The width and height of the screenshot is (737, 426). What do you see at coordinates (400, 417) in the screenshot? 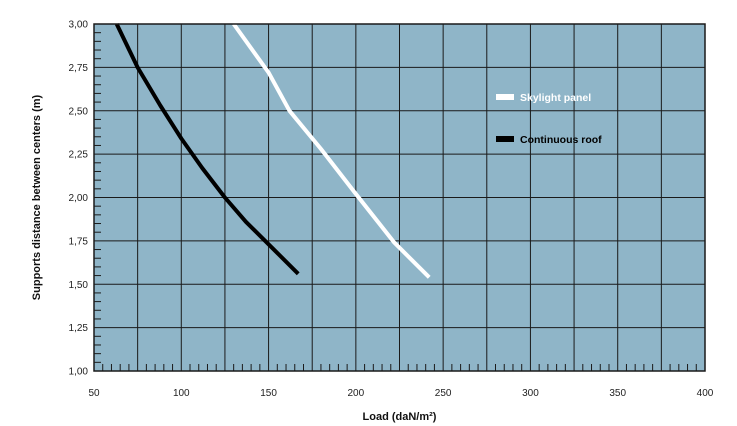
I see `x-axis-title: Load (daN/m²)` at bounding box center [400, 417].